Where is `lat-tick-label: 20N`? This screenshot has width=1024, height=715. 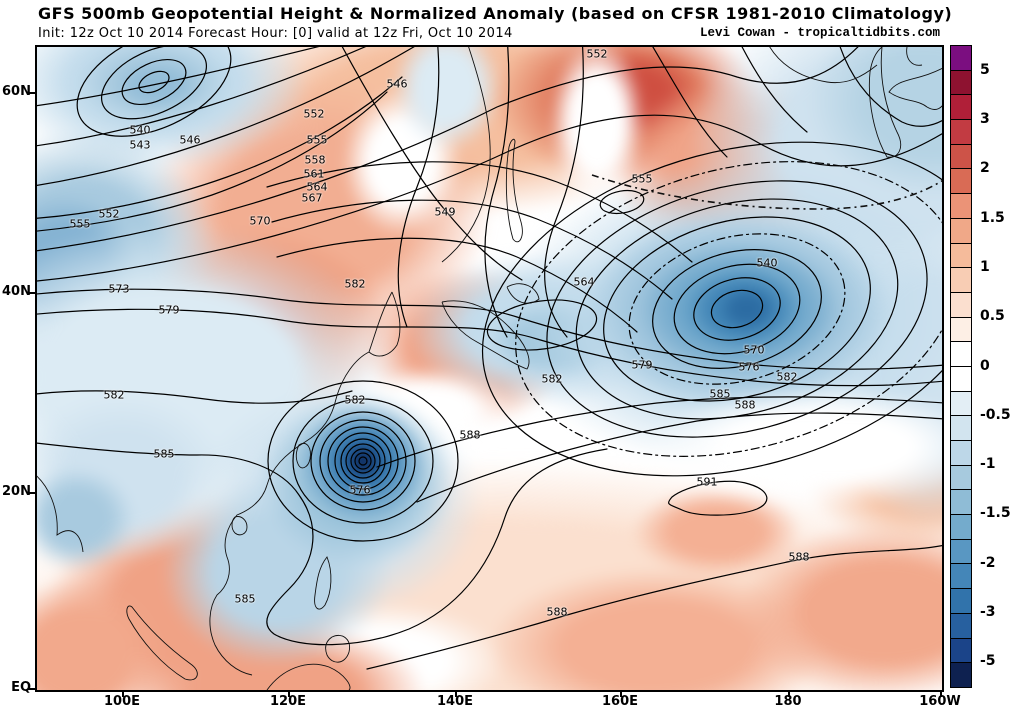 lat-tick-label: 20N is located at coordinates (16, 491).